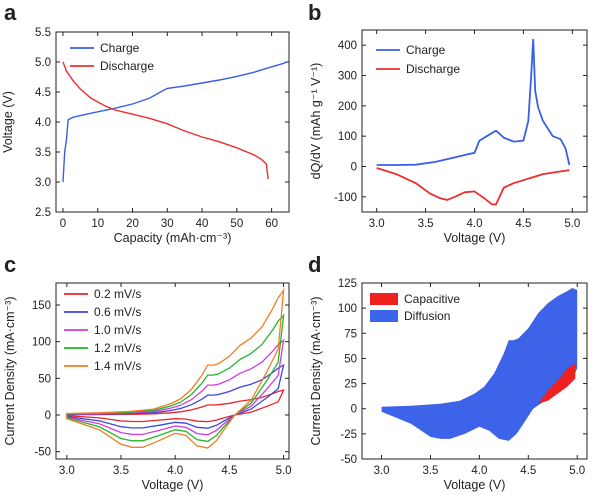  I want to click on legend-label: 1.0 mV/s, so click(117, 330).